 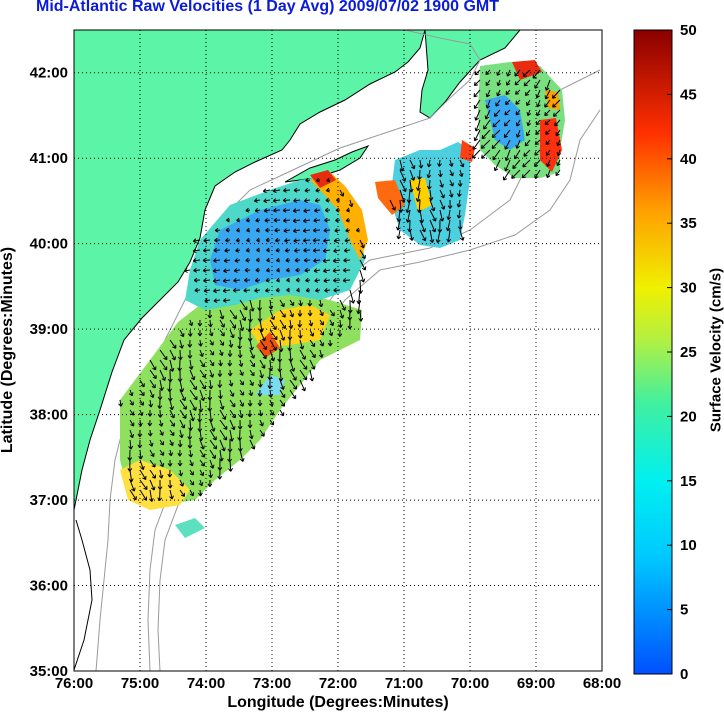 I want to click on colorbar-label: Surface Velocity (cm/s), so click(x=715, y=350).